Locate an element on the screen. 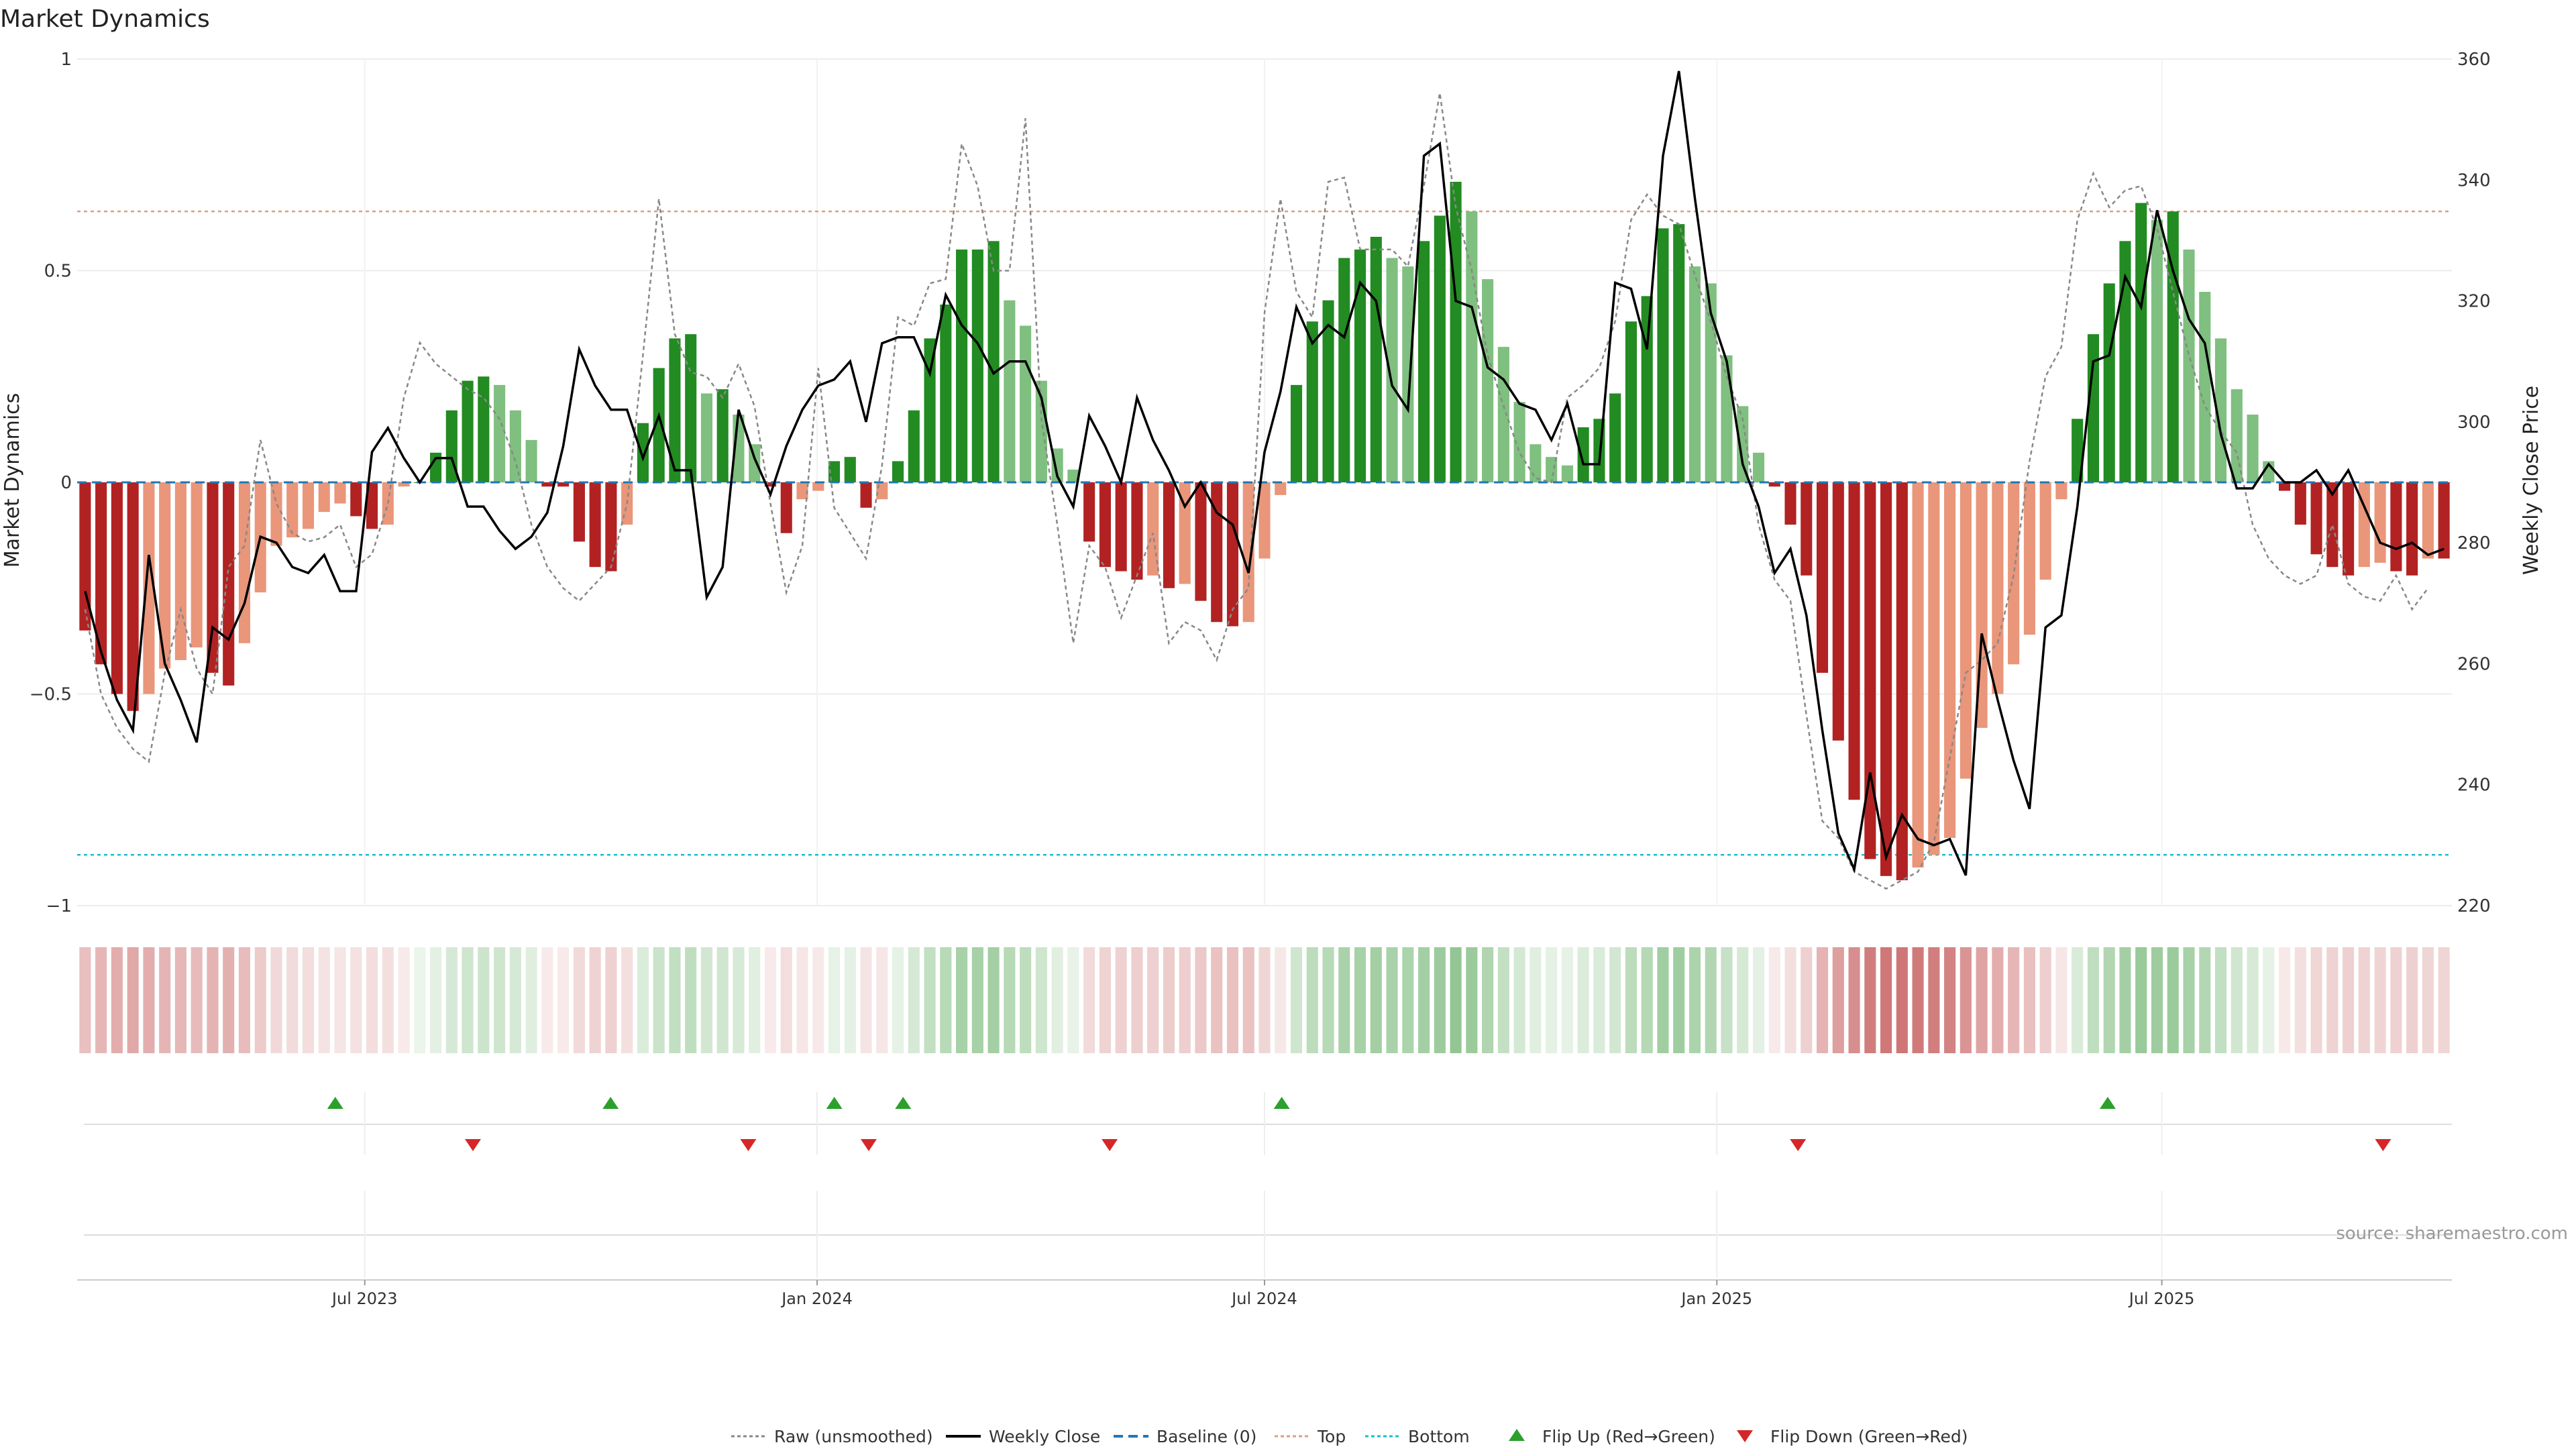  x-axis: Jul 2023 Jan 2024 Jul 2024 Jan 2025 Jul 2025 is located at coordinates (1264, 1293).